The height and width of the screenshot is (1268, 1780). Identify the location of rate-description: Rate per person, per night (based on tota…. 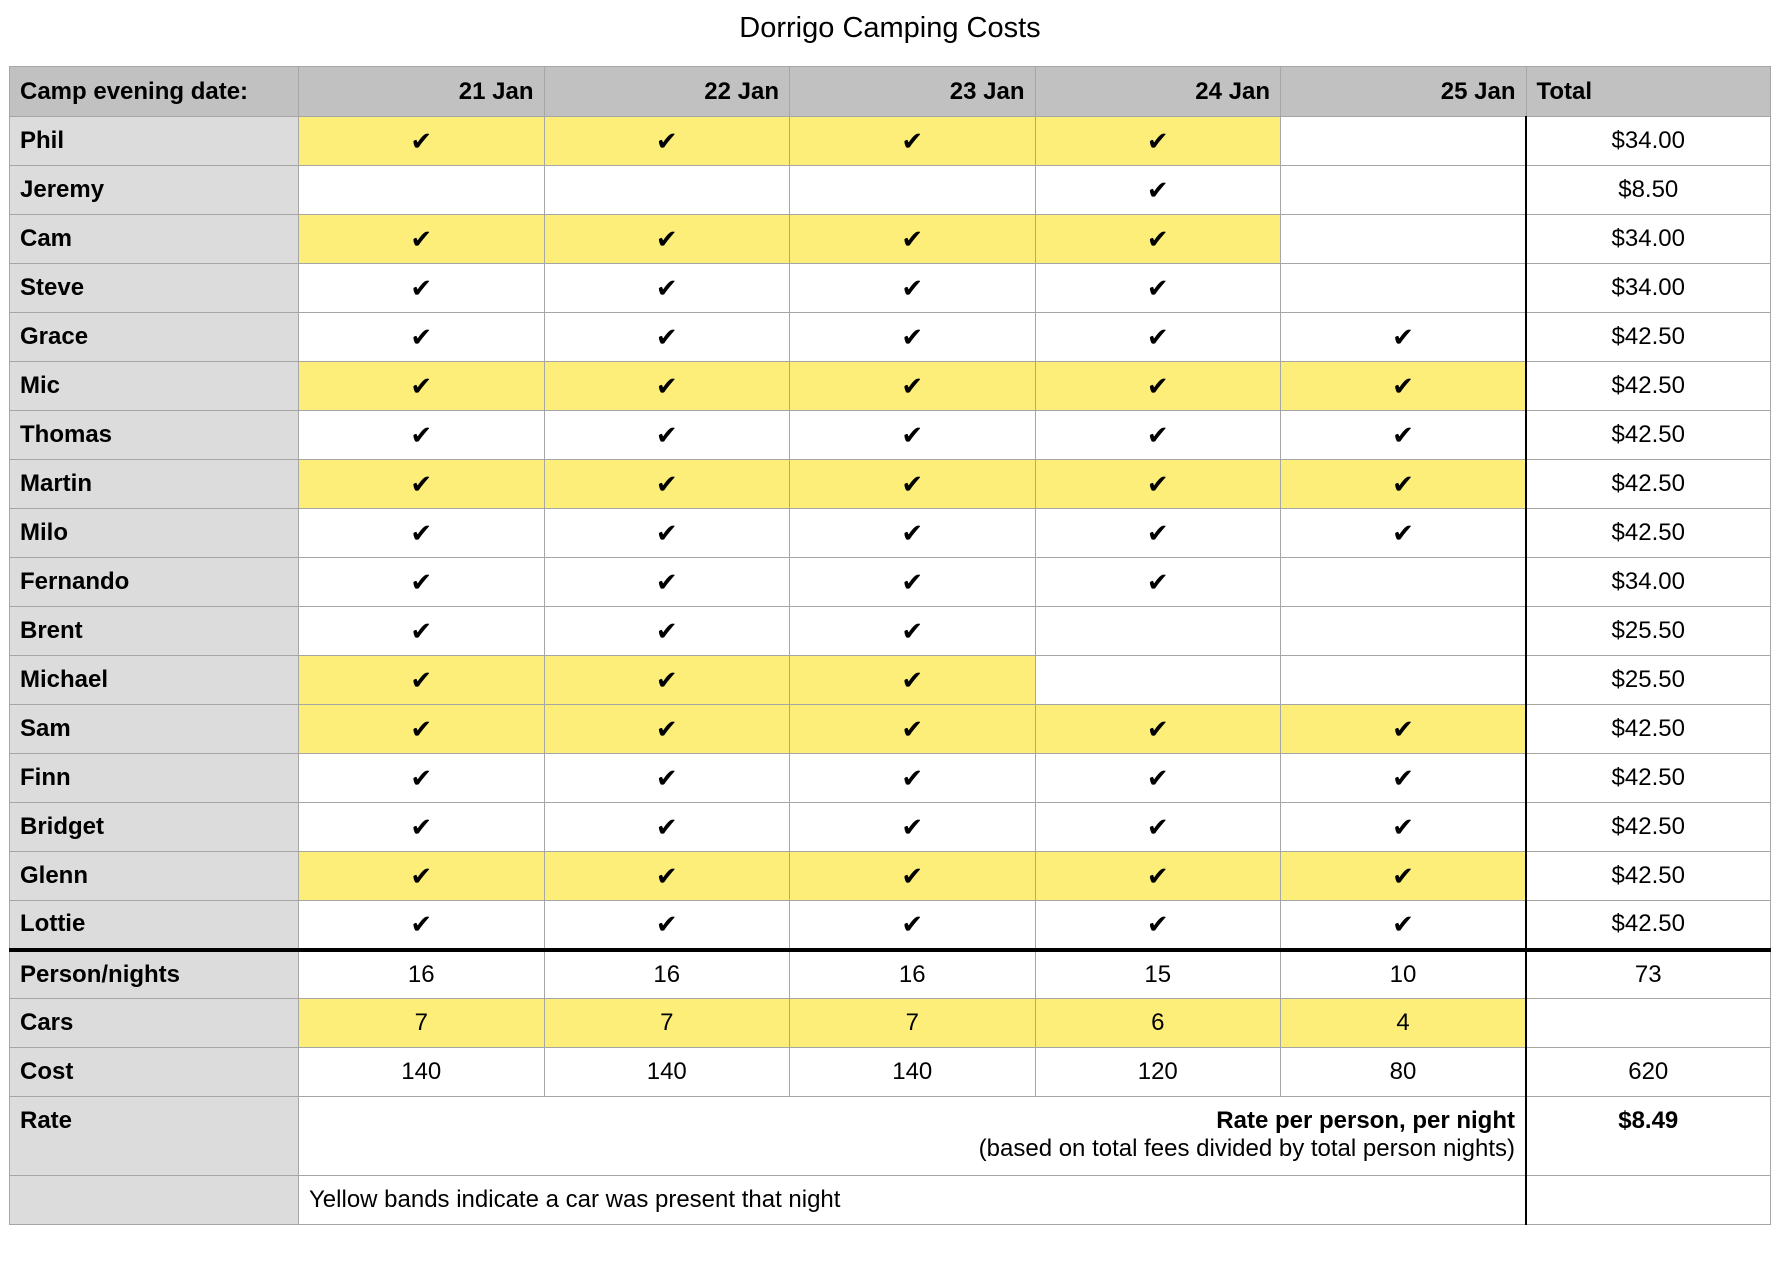
(912, 1136).